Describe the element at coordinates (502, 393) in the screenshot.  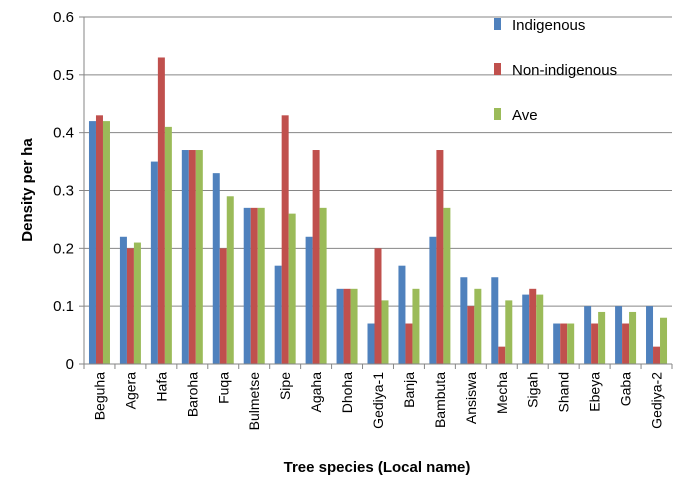
I see `x-tick-label: Mecha` at that location.